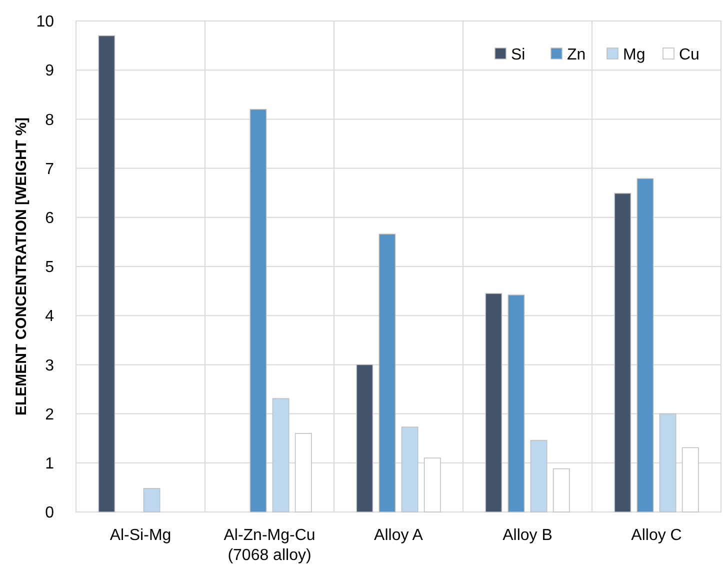 The height and width of the screenshot is (574, 723). What do you see at coordinates (45, 22) in the screenshot?
I see `y-tick-label: 10` at bounding box center [45, 22].